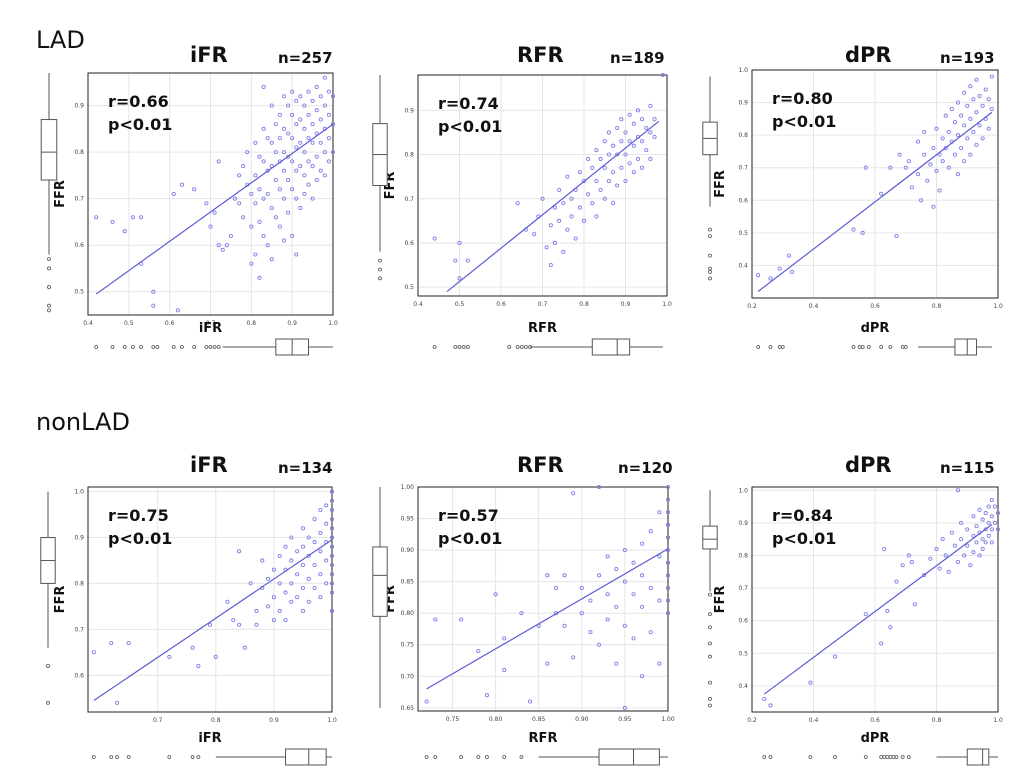 This screenshot has height=768, width=1024. What do you see at coordinates (409, 155) in the screenshot?
I see `y-tick-label: 0.8` at bounding box center [409, 155].